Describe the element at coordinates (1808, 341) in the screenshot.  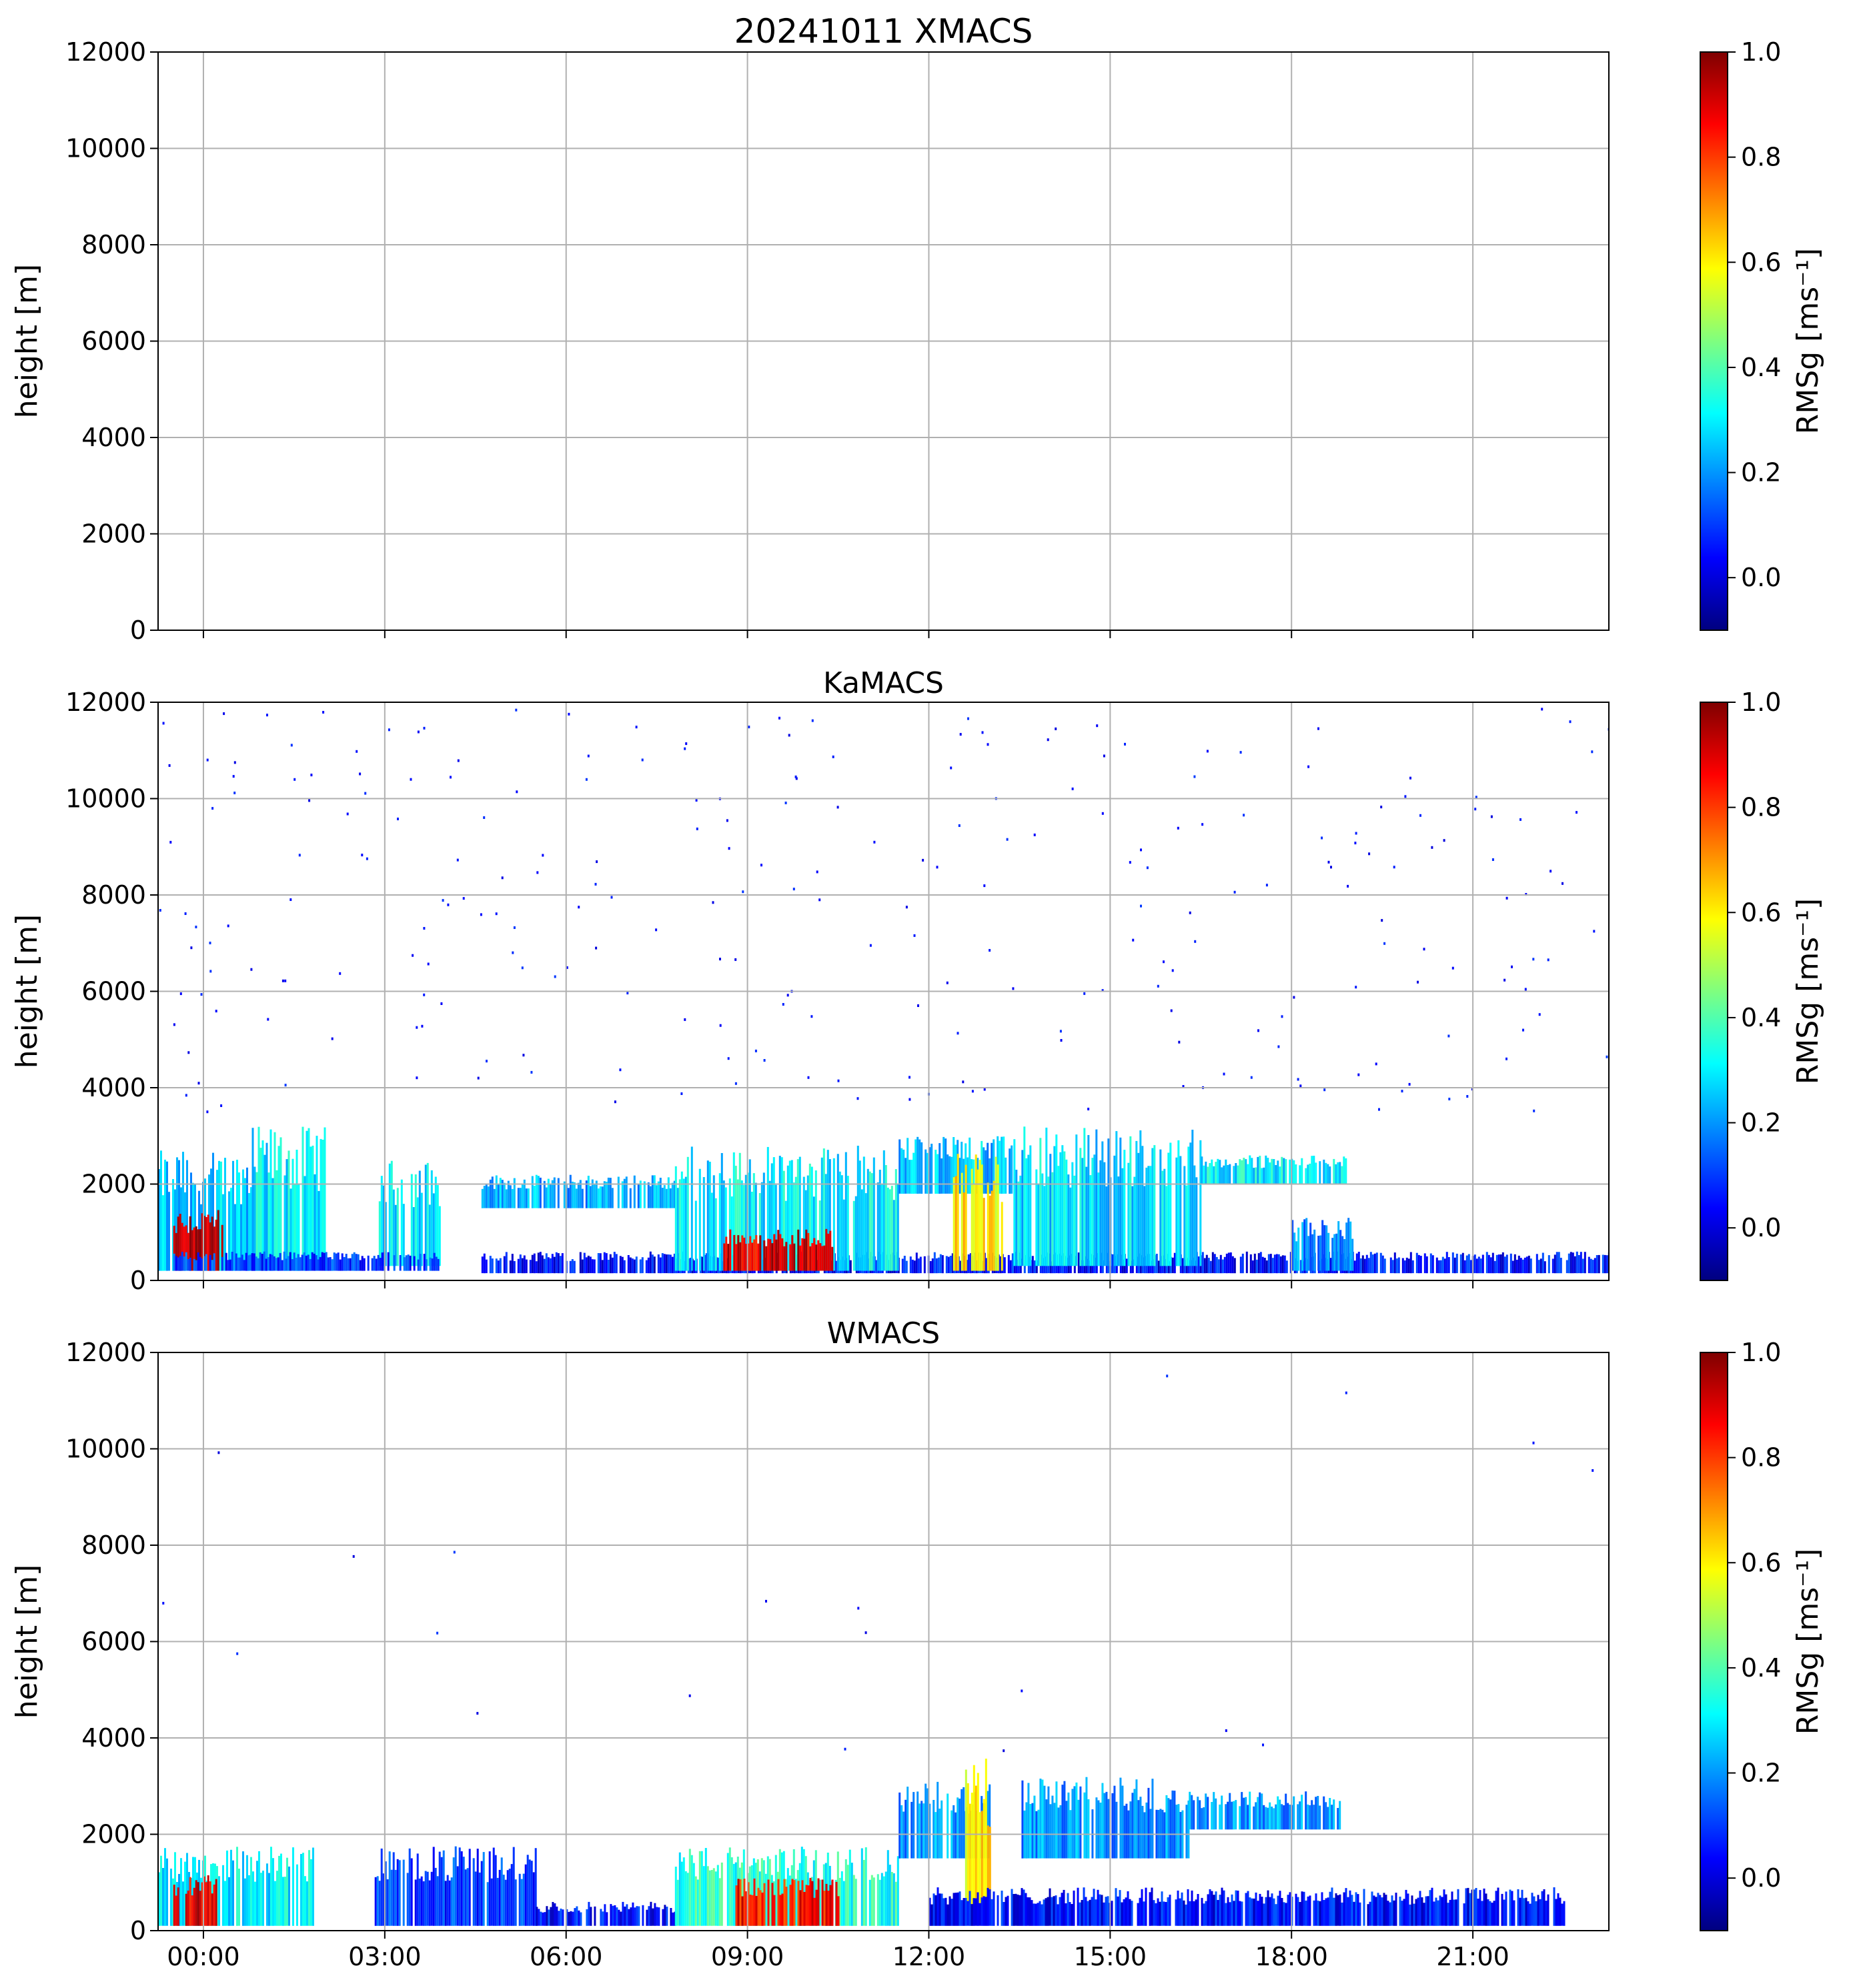
I see `colorbar-label: RMSg [ms⁻¹]` at that location.